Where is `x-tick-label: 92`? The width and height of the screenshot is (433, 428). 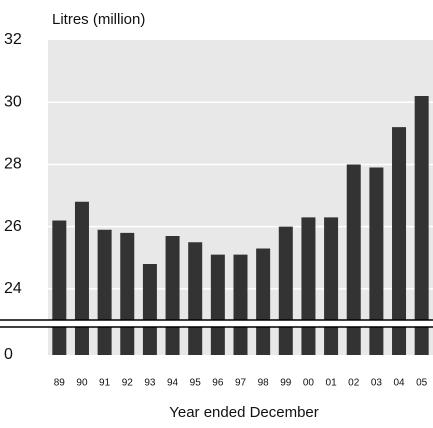
x-tick-label: 92 is located at coordinates (128, 383).